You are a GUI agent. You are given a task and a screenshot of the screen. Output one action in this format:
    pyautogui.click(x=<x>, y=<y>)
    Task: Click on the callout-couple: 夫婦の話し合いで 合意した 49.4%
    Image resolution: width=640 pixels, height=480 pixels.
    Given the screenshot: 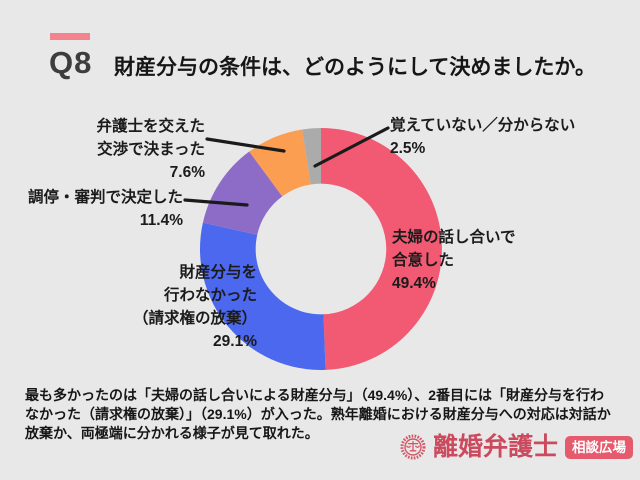 What is the action you would take?
    pyautogui.click(x=454, y=260)
    